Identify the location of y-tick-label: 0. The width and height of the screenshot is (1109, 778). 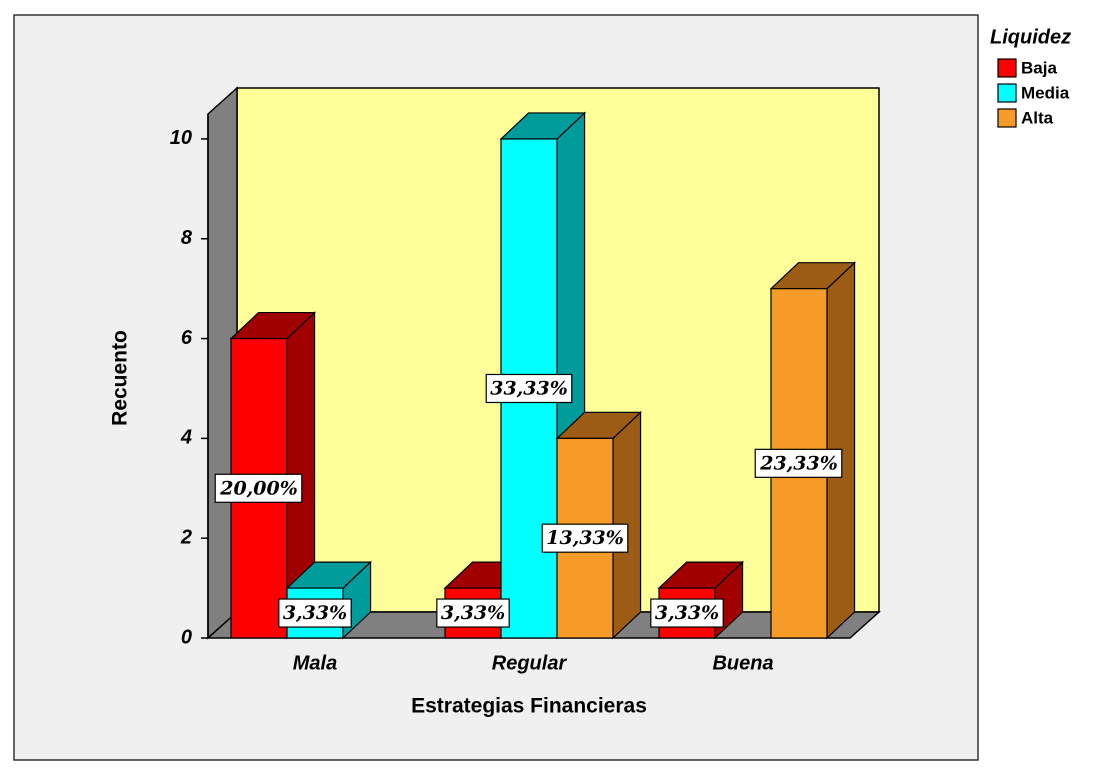
(186, 637).